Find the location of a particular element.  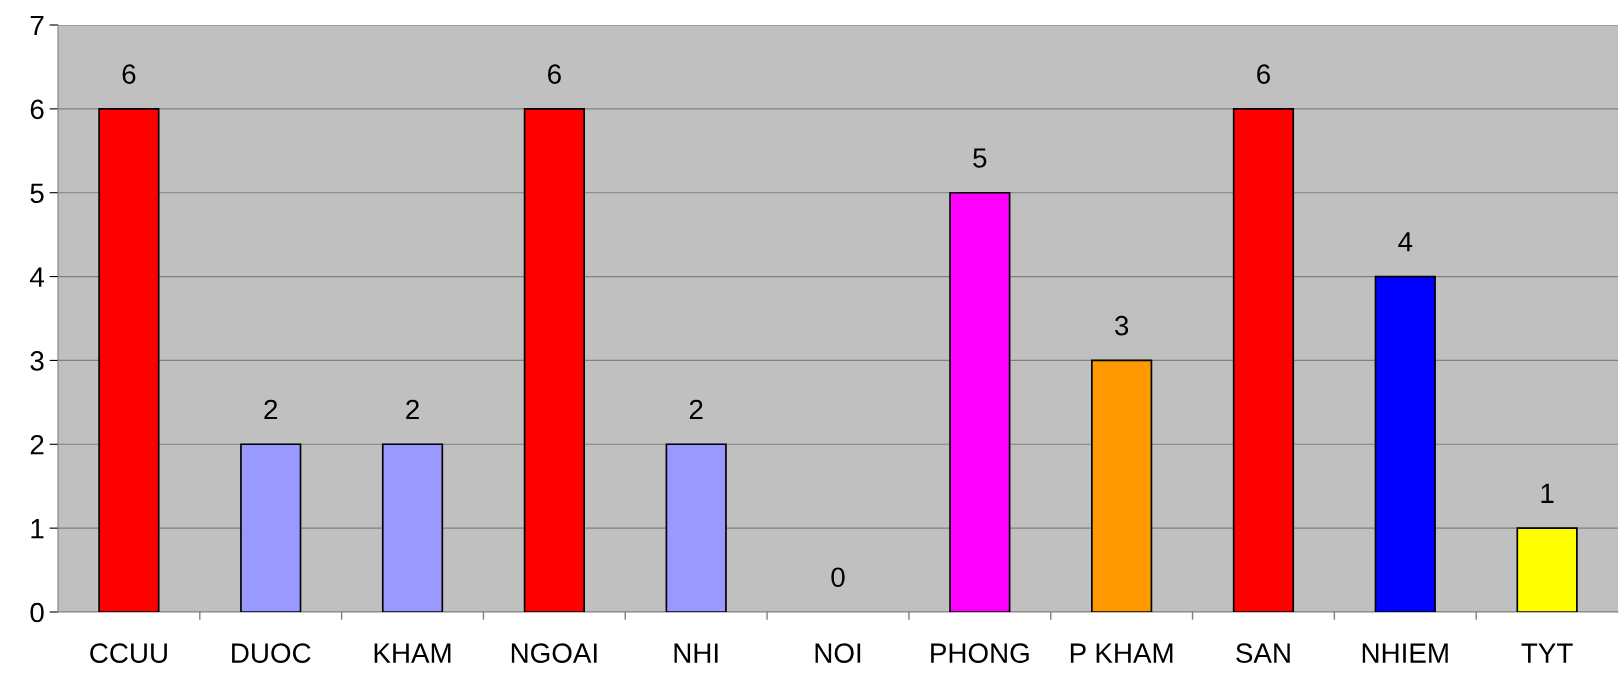

y-tick-label: 1 is located at coordinates (37, 529).